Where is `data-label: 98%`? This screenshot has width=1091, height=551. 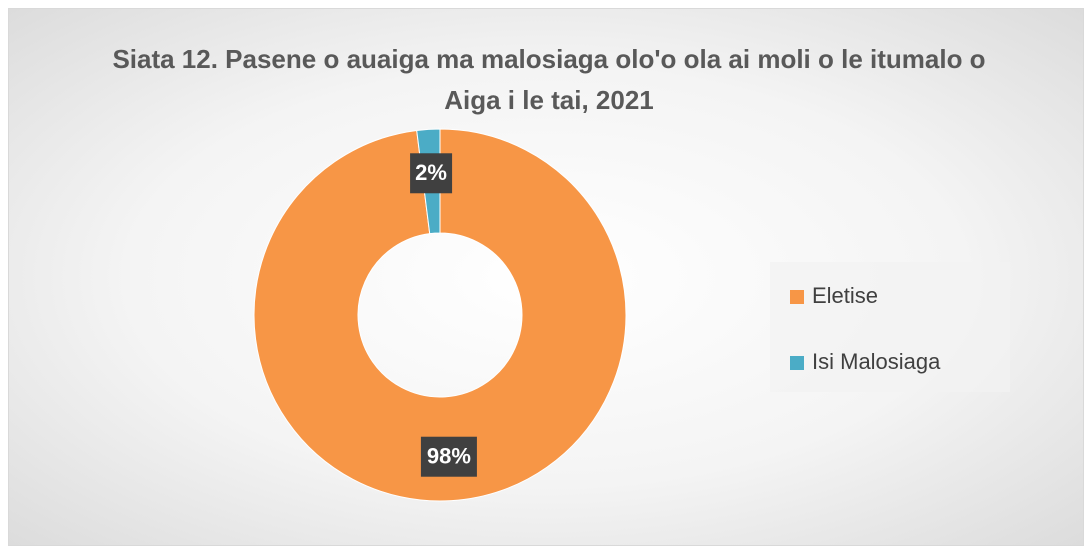 data-label: 98% is located at coordinates (449, 456).